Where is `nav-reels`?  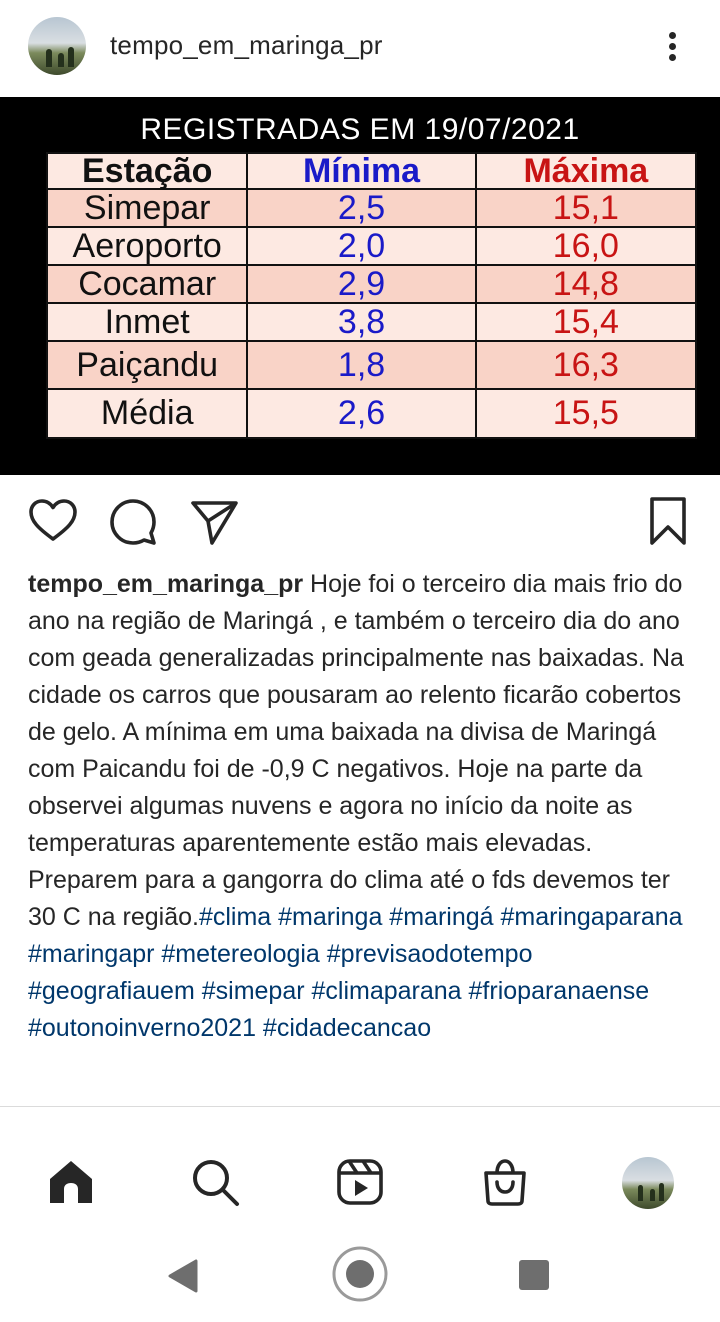
nav-reels is located at coordinates (360, 1182).